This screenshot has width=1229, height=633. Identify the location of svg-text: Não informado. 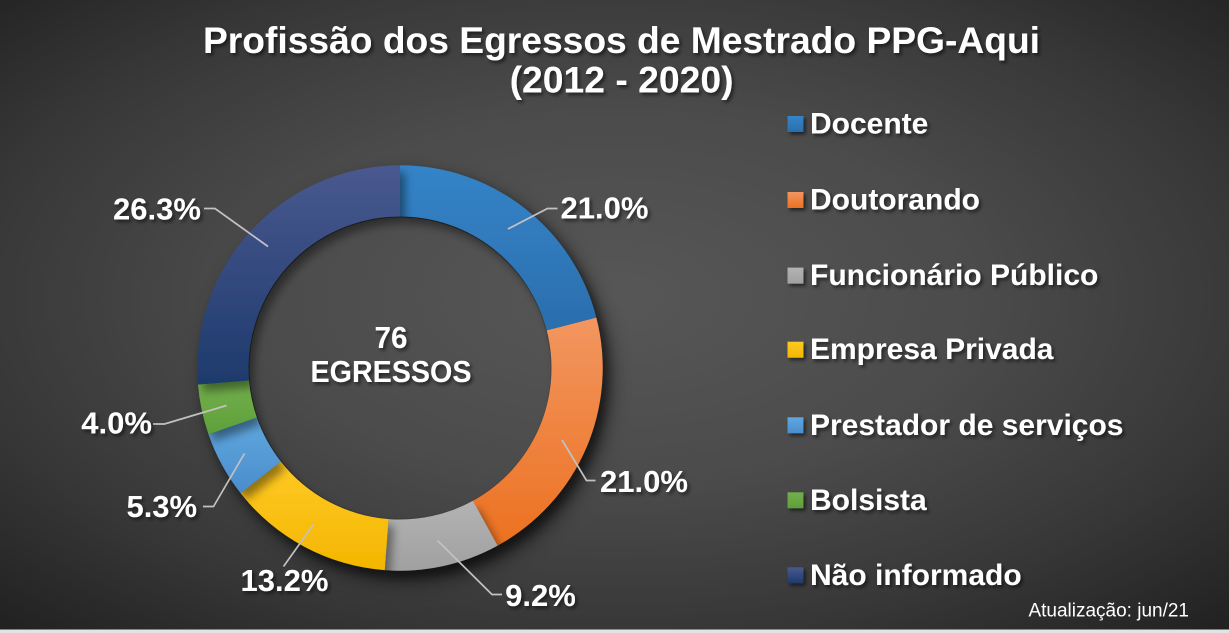
(916, 575).